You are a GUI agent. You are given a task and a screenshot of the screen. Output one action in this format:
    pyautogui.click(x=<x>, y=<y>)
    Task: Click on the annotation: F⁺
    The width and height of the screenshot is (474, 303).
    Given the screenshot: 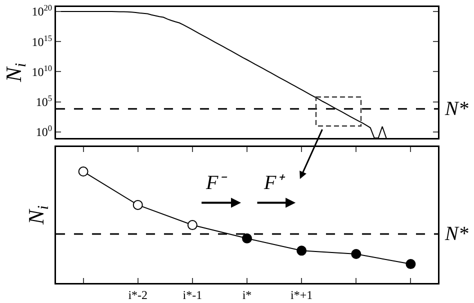 What is the action you would take?
    pyautogui.click(x=274, y=183)
    